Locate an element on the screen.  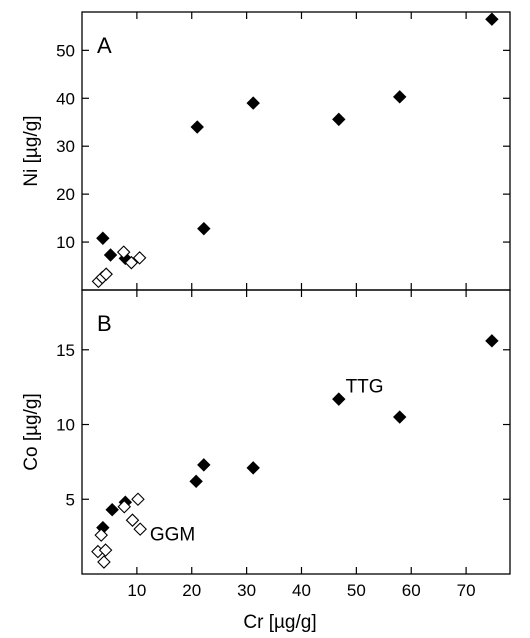
y-tick-label-a: 30 is located at coordinates (65, 146).